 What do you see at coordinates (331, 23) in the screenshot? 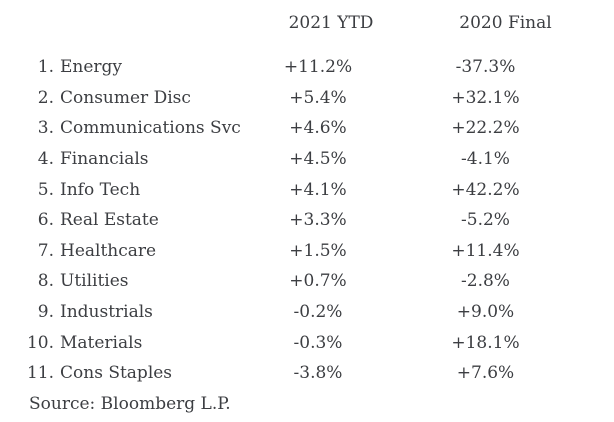
I see `column-header-2021-ytd: 2021 YTD` at bounding box center [331, 23].